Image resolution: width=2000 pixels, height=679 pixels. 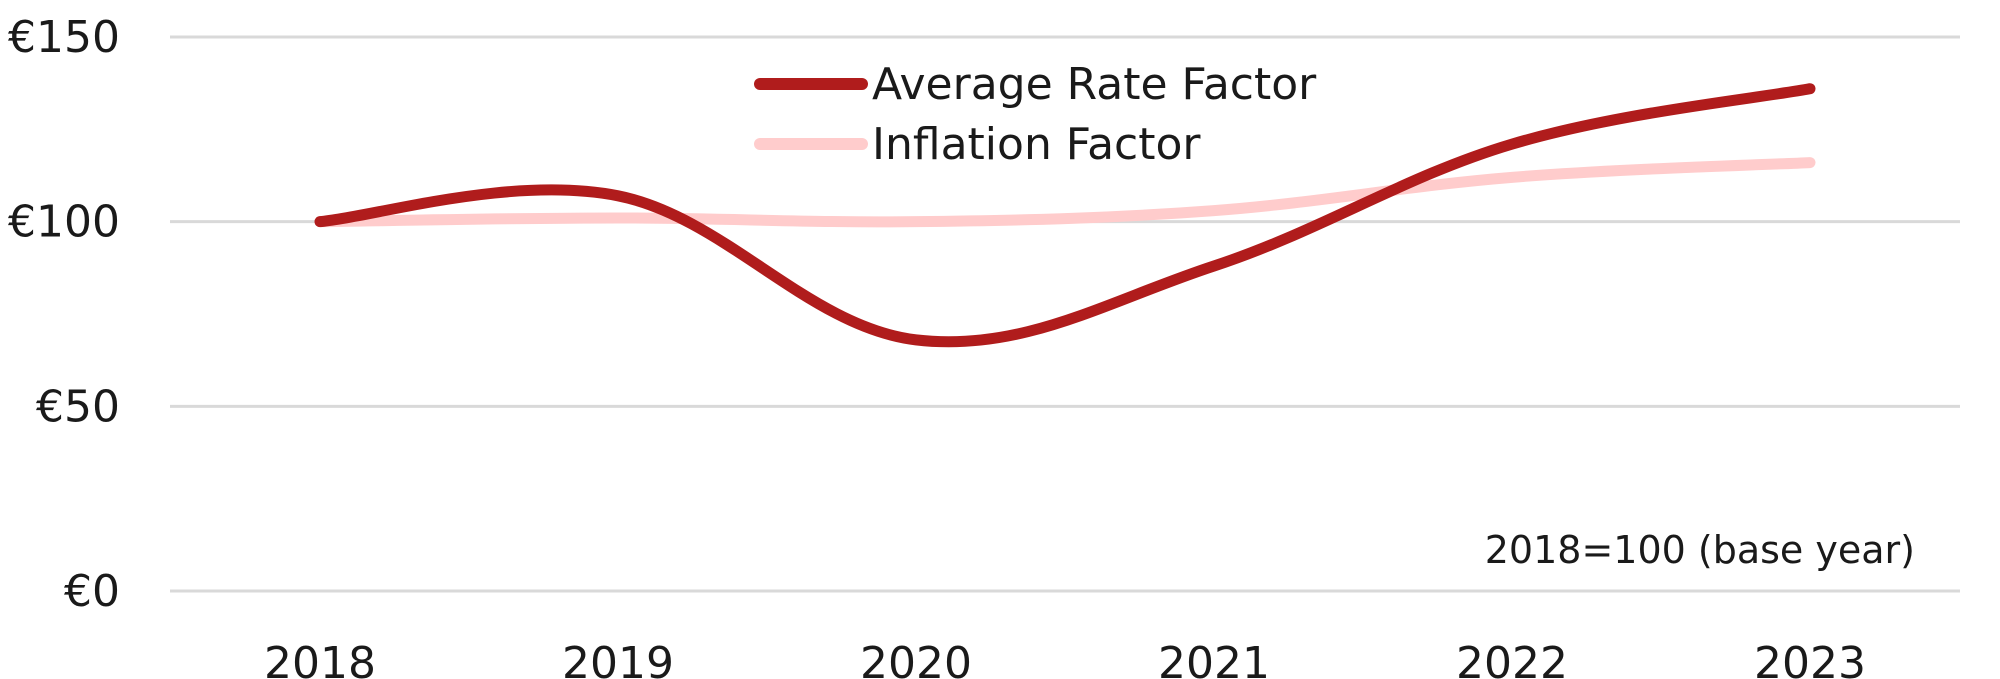 What do you see at coordinates (1035, 114) in the screenshot?
I see `legend: Average Rate Factor Inflation Factor` at bounding box center [1035, 114].